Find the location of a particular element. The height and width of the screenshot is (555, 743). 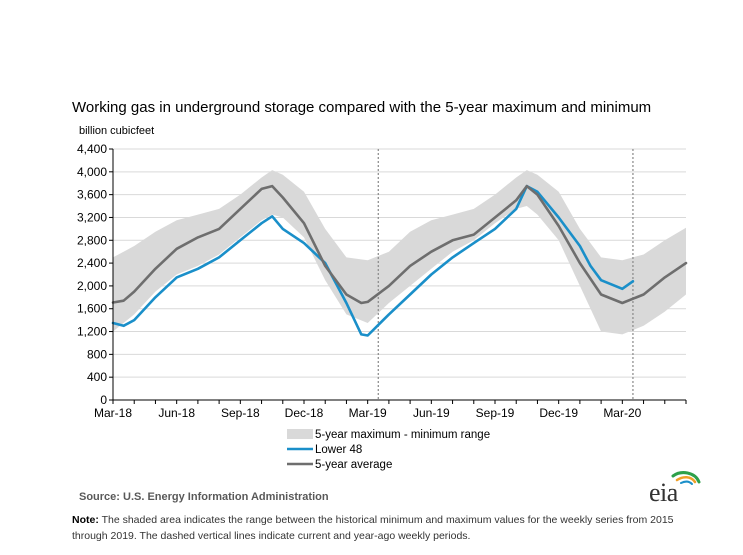

y-tick-label: 3,200 is located at coordinates (92, 217).